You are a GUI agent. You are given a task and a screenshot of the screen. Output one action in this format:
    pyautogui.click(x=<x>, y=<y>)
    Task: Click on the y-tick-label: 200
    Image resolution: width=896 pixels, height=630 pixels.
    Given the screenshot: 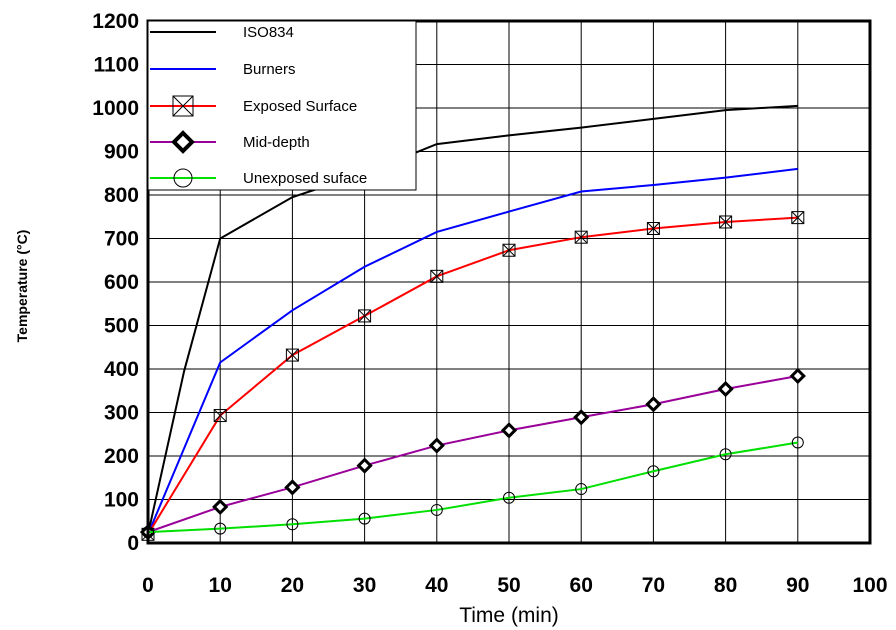 What is the action you would take?
    pyautogui.click(x=121, y=456)
    